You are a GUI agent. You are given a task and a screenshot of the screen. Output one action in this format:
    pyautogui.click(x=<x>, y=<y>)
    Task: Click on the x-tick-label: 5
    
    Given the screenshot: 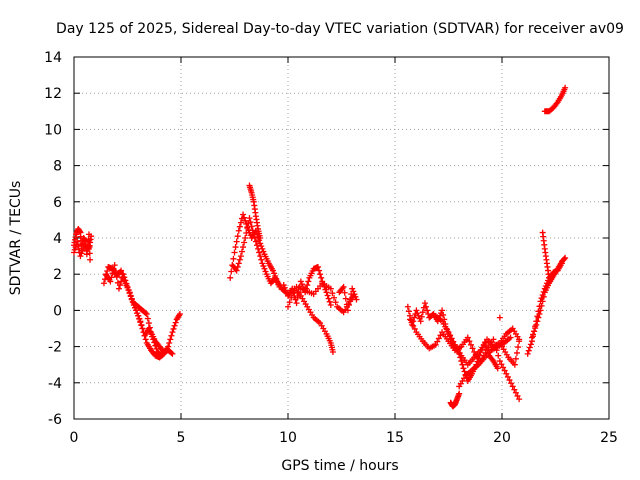 What is the action you would take?
    pyautogui.click(x=181, y=438)
    